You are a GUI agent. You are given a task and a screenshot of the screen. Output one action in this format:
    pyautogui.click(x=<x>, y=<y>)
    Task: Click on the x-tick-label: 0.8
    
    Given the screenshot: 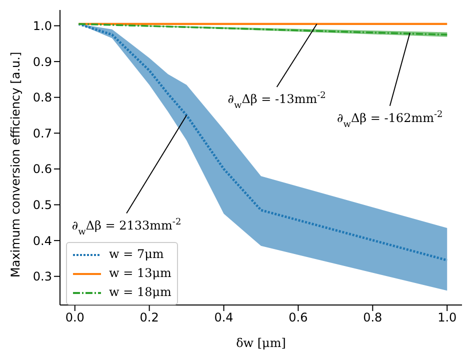 What is the action you would take?
    pyautogui.click(x=372, y=317)
    